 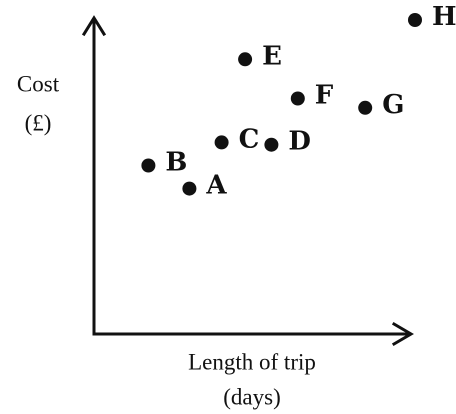 What do you see at coordinates (297, 98) in the screenshot?
I see `point-marker-f` at bounding box center [297, 98].